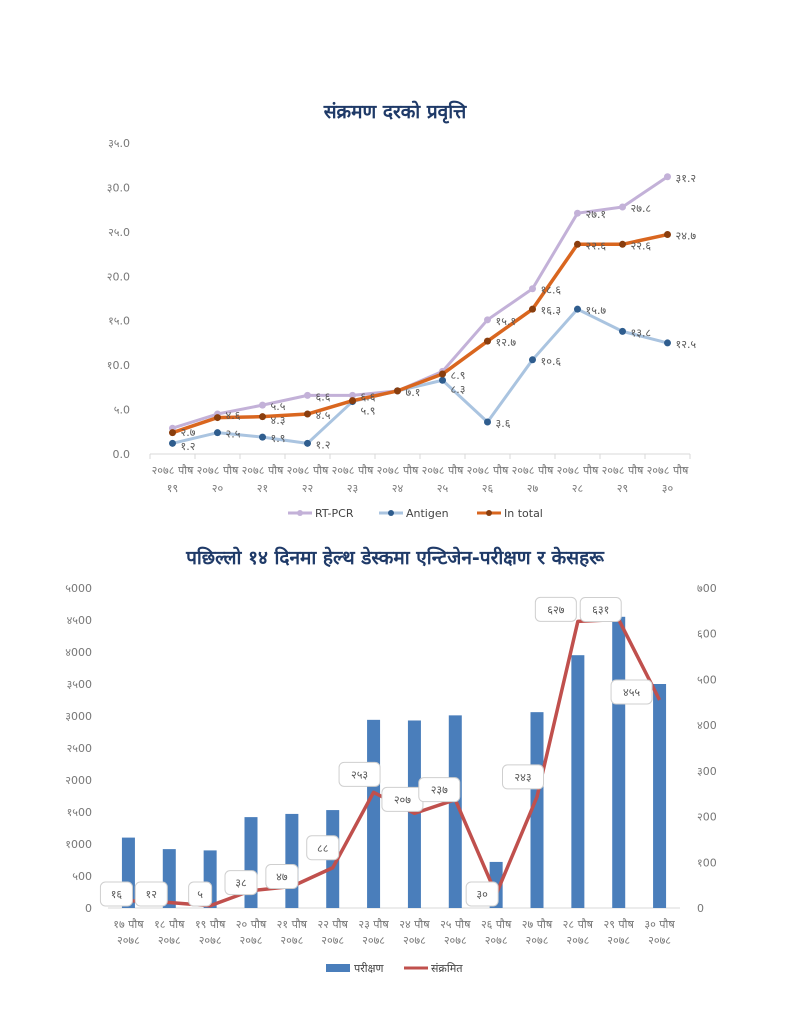 The height and width of the screenshot is (1024, 791). I want to click on data-label: २४३, so click(522, 777).